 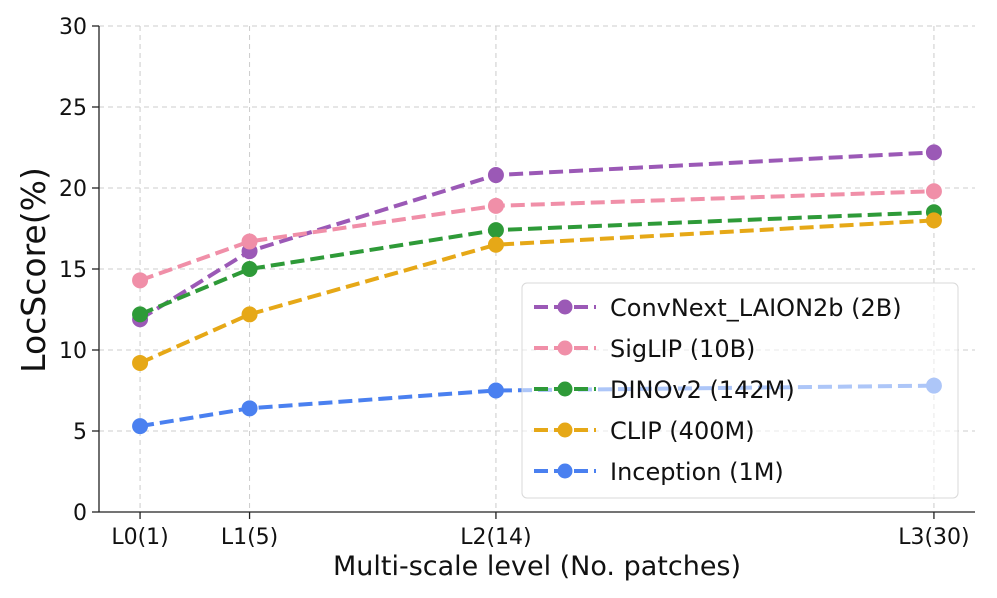 I want to click on legend-label: CLIP (400M), so click(x=682, y=431).